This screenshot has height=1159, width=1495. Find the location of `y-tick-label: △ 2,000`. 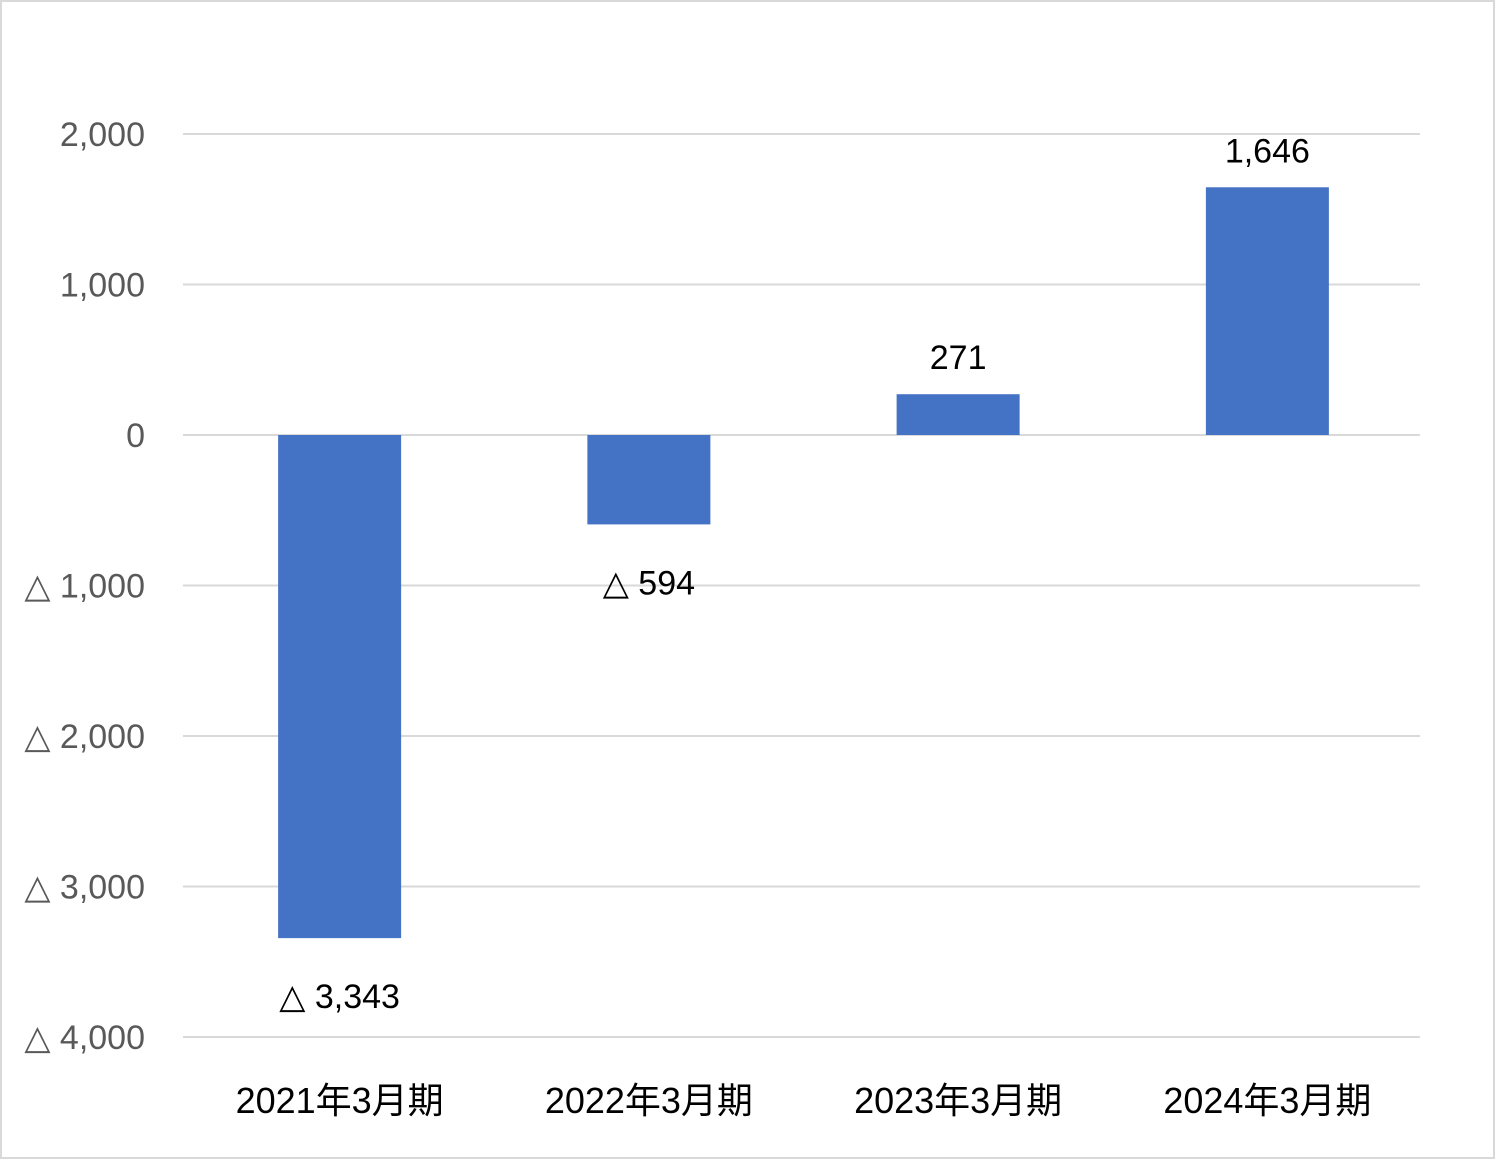

y-tick-label: △ 2,000 is located at coordinates (84, 737).